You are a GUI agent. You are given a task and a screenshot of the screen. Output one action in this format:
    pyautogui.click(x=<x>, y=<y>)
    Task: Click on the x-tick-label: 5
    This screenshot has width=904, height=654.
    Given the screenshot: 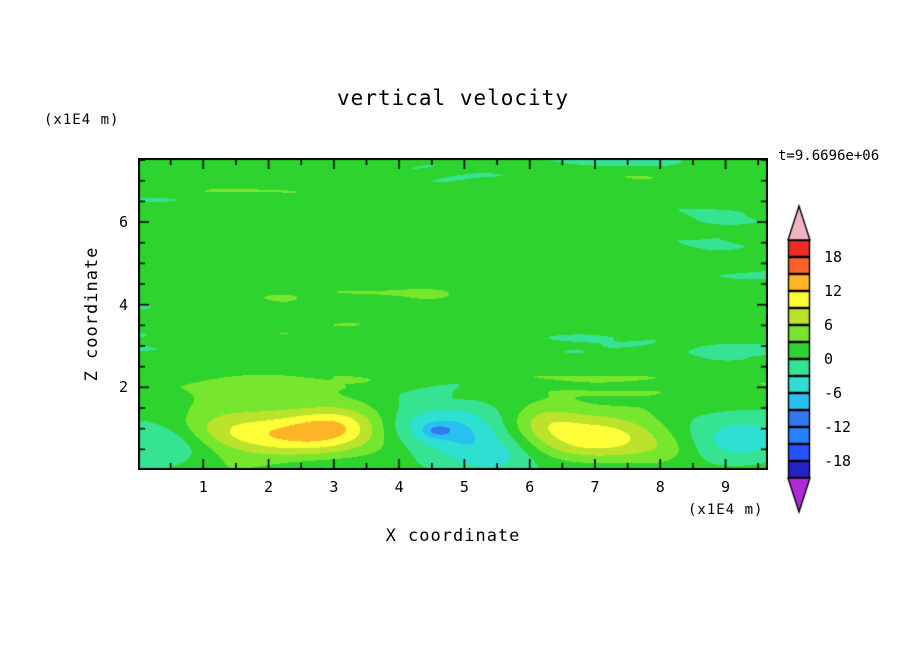 What is the action you would take?
    pyautogui.click(x=464, y=487)
    